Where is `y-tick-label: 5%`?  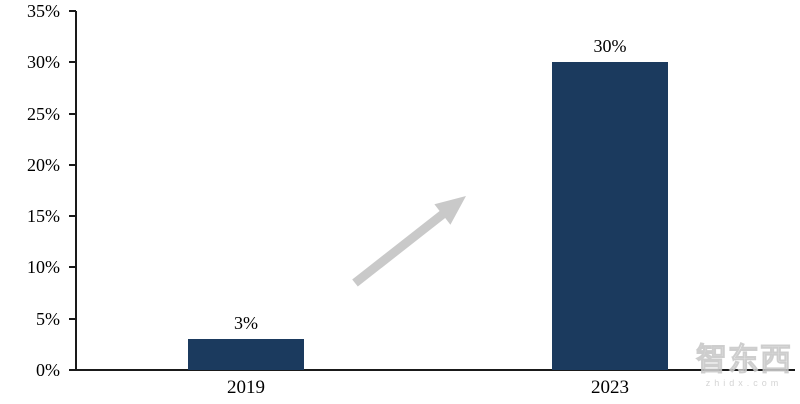 y-tick-label: 5% is located at coordinates (48, 318).